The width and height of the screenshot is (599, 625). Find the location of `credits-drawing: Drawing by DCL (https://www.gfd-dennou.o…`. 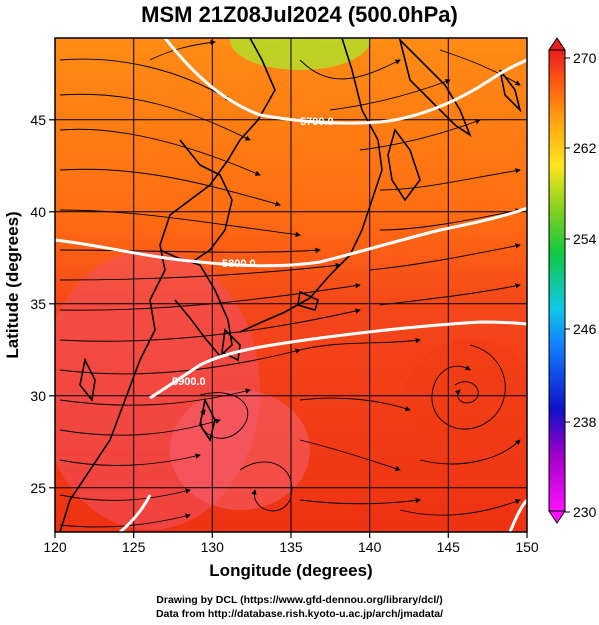

credits-drawing: Drawing by DCL (https://www.gfd-dennou.o… is located at coordinates (299, 600).